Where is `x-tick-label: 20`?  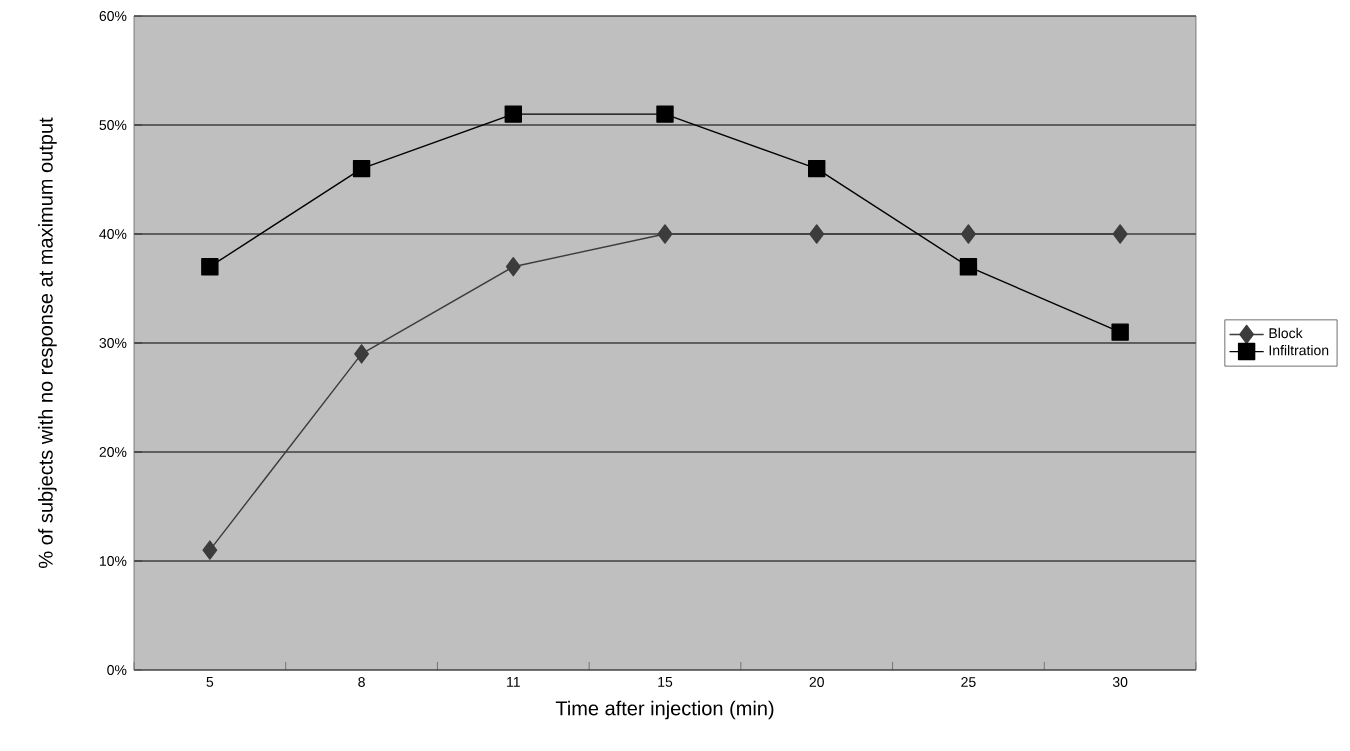 x-tick-label: 20 is located at coordinates (816, 682).